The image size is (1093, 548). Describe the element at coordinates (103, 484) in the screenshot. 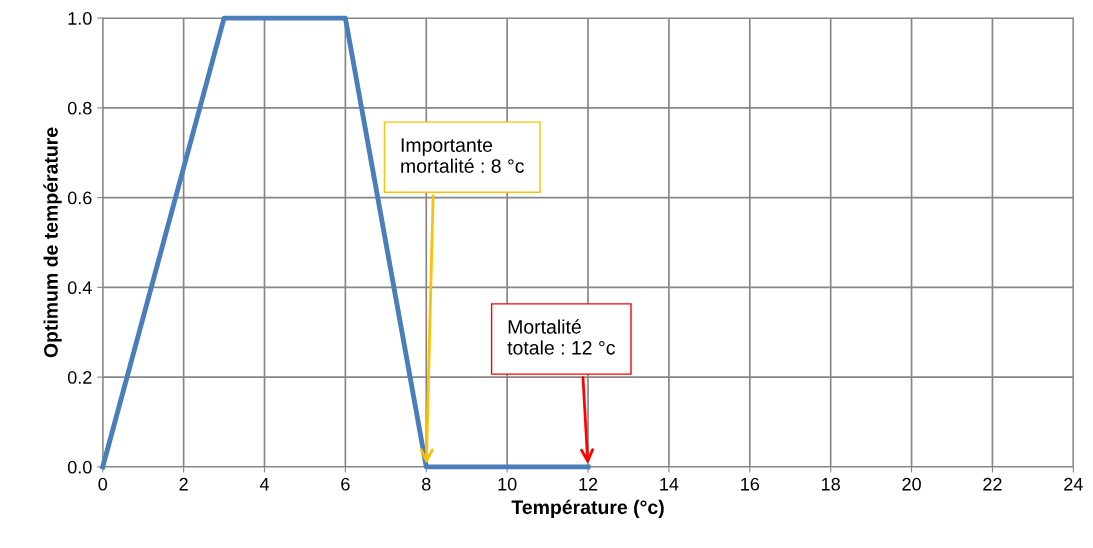

I see `x-tick-label: 0` at that location.